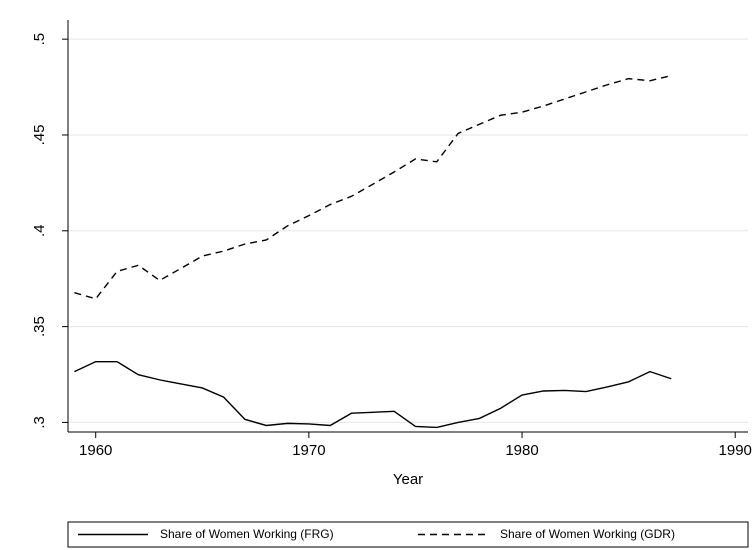  I want to click on y-tick-label: .45, so click(39, 135).